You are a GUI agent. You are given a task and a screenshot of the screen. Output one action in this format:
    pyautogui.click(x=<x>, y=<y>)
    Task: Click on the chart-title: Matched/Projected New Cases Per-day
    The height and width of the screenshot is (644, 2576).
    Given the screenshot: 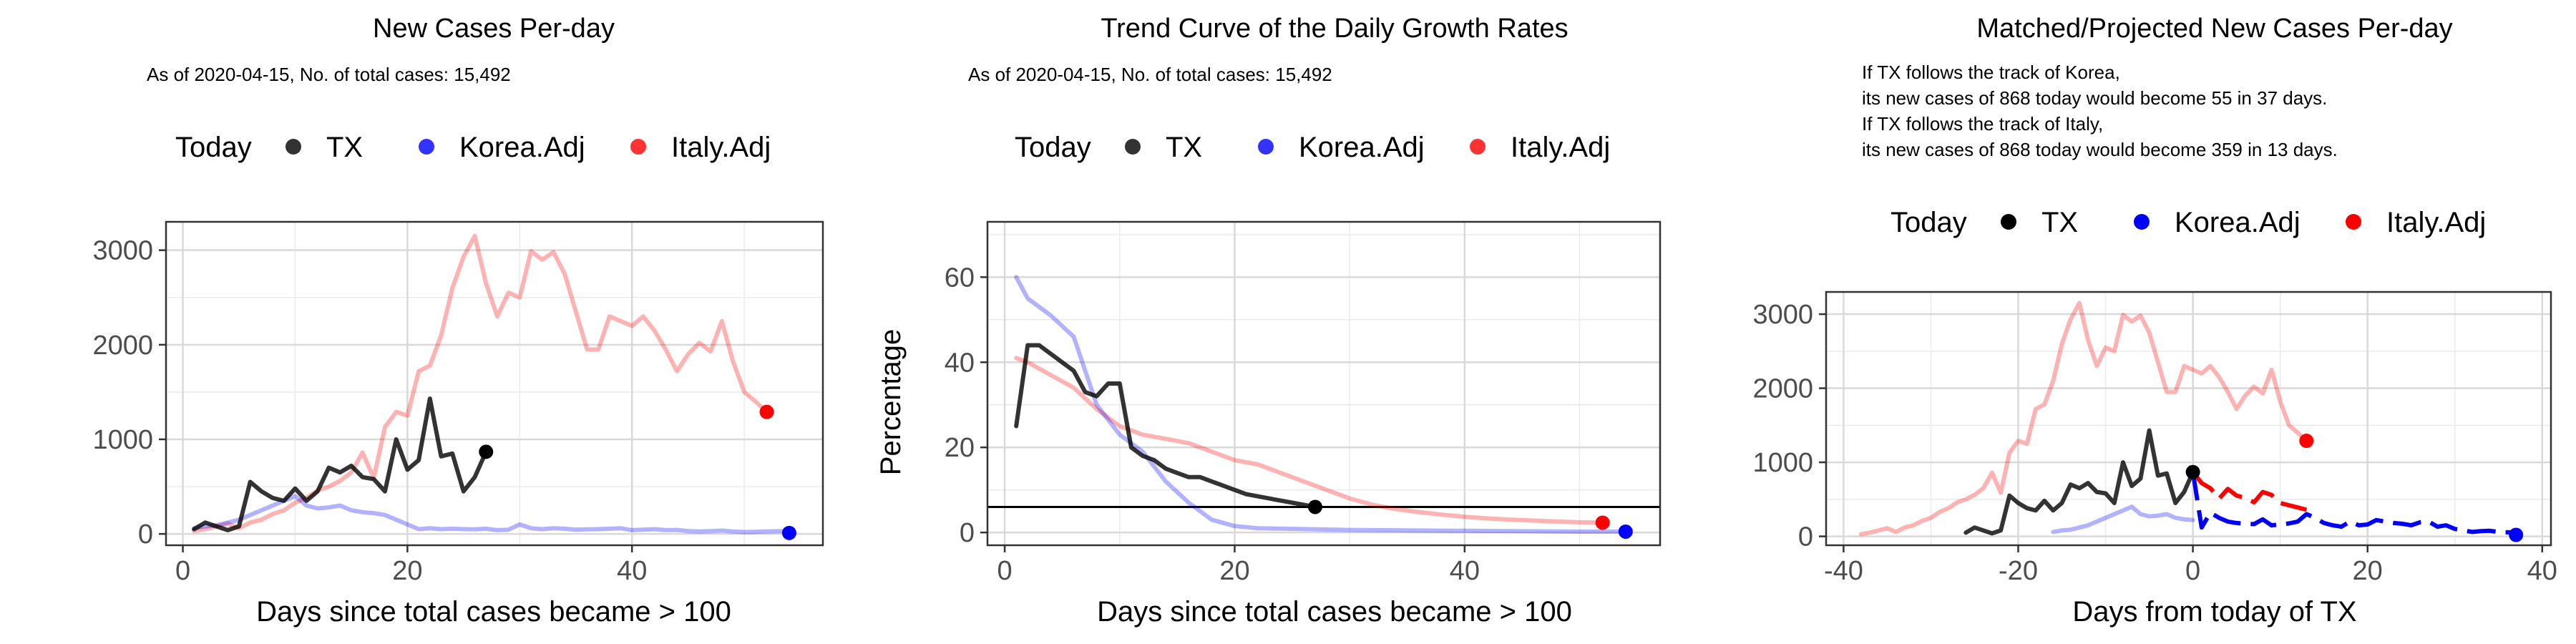 What is the action you would take?
    pyautogui.click(x=2214, y=29)
    